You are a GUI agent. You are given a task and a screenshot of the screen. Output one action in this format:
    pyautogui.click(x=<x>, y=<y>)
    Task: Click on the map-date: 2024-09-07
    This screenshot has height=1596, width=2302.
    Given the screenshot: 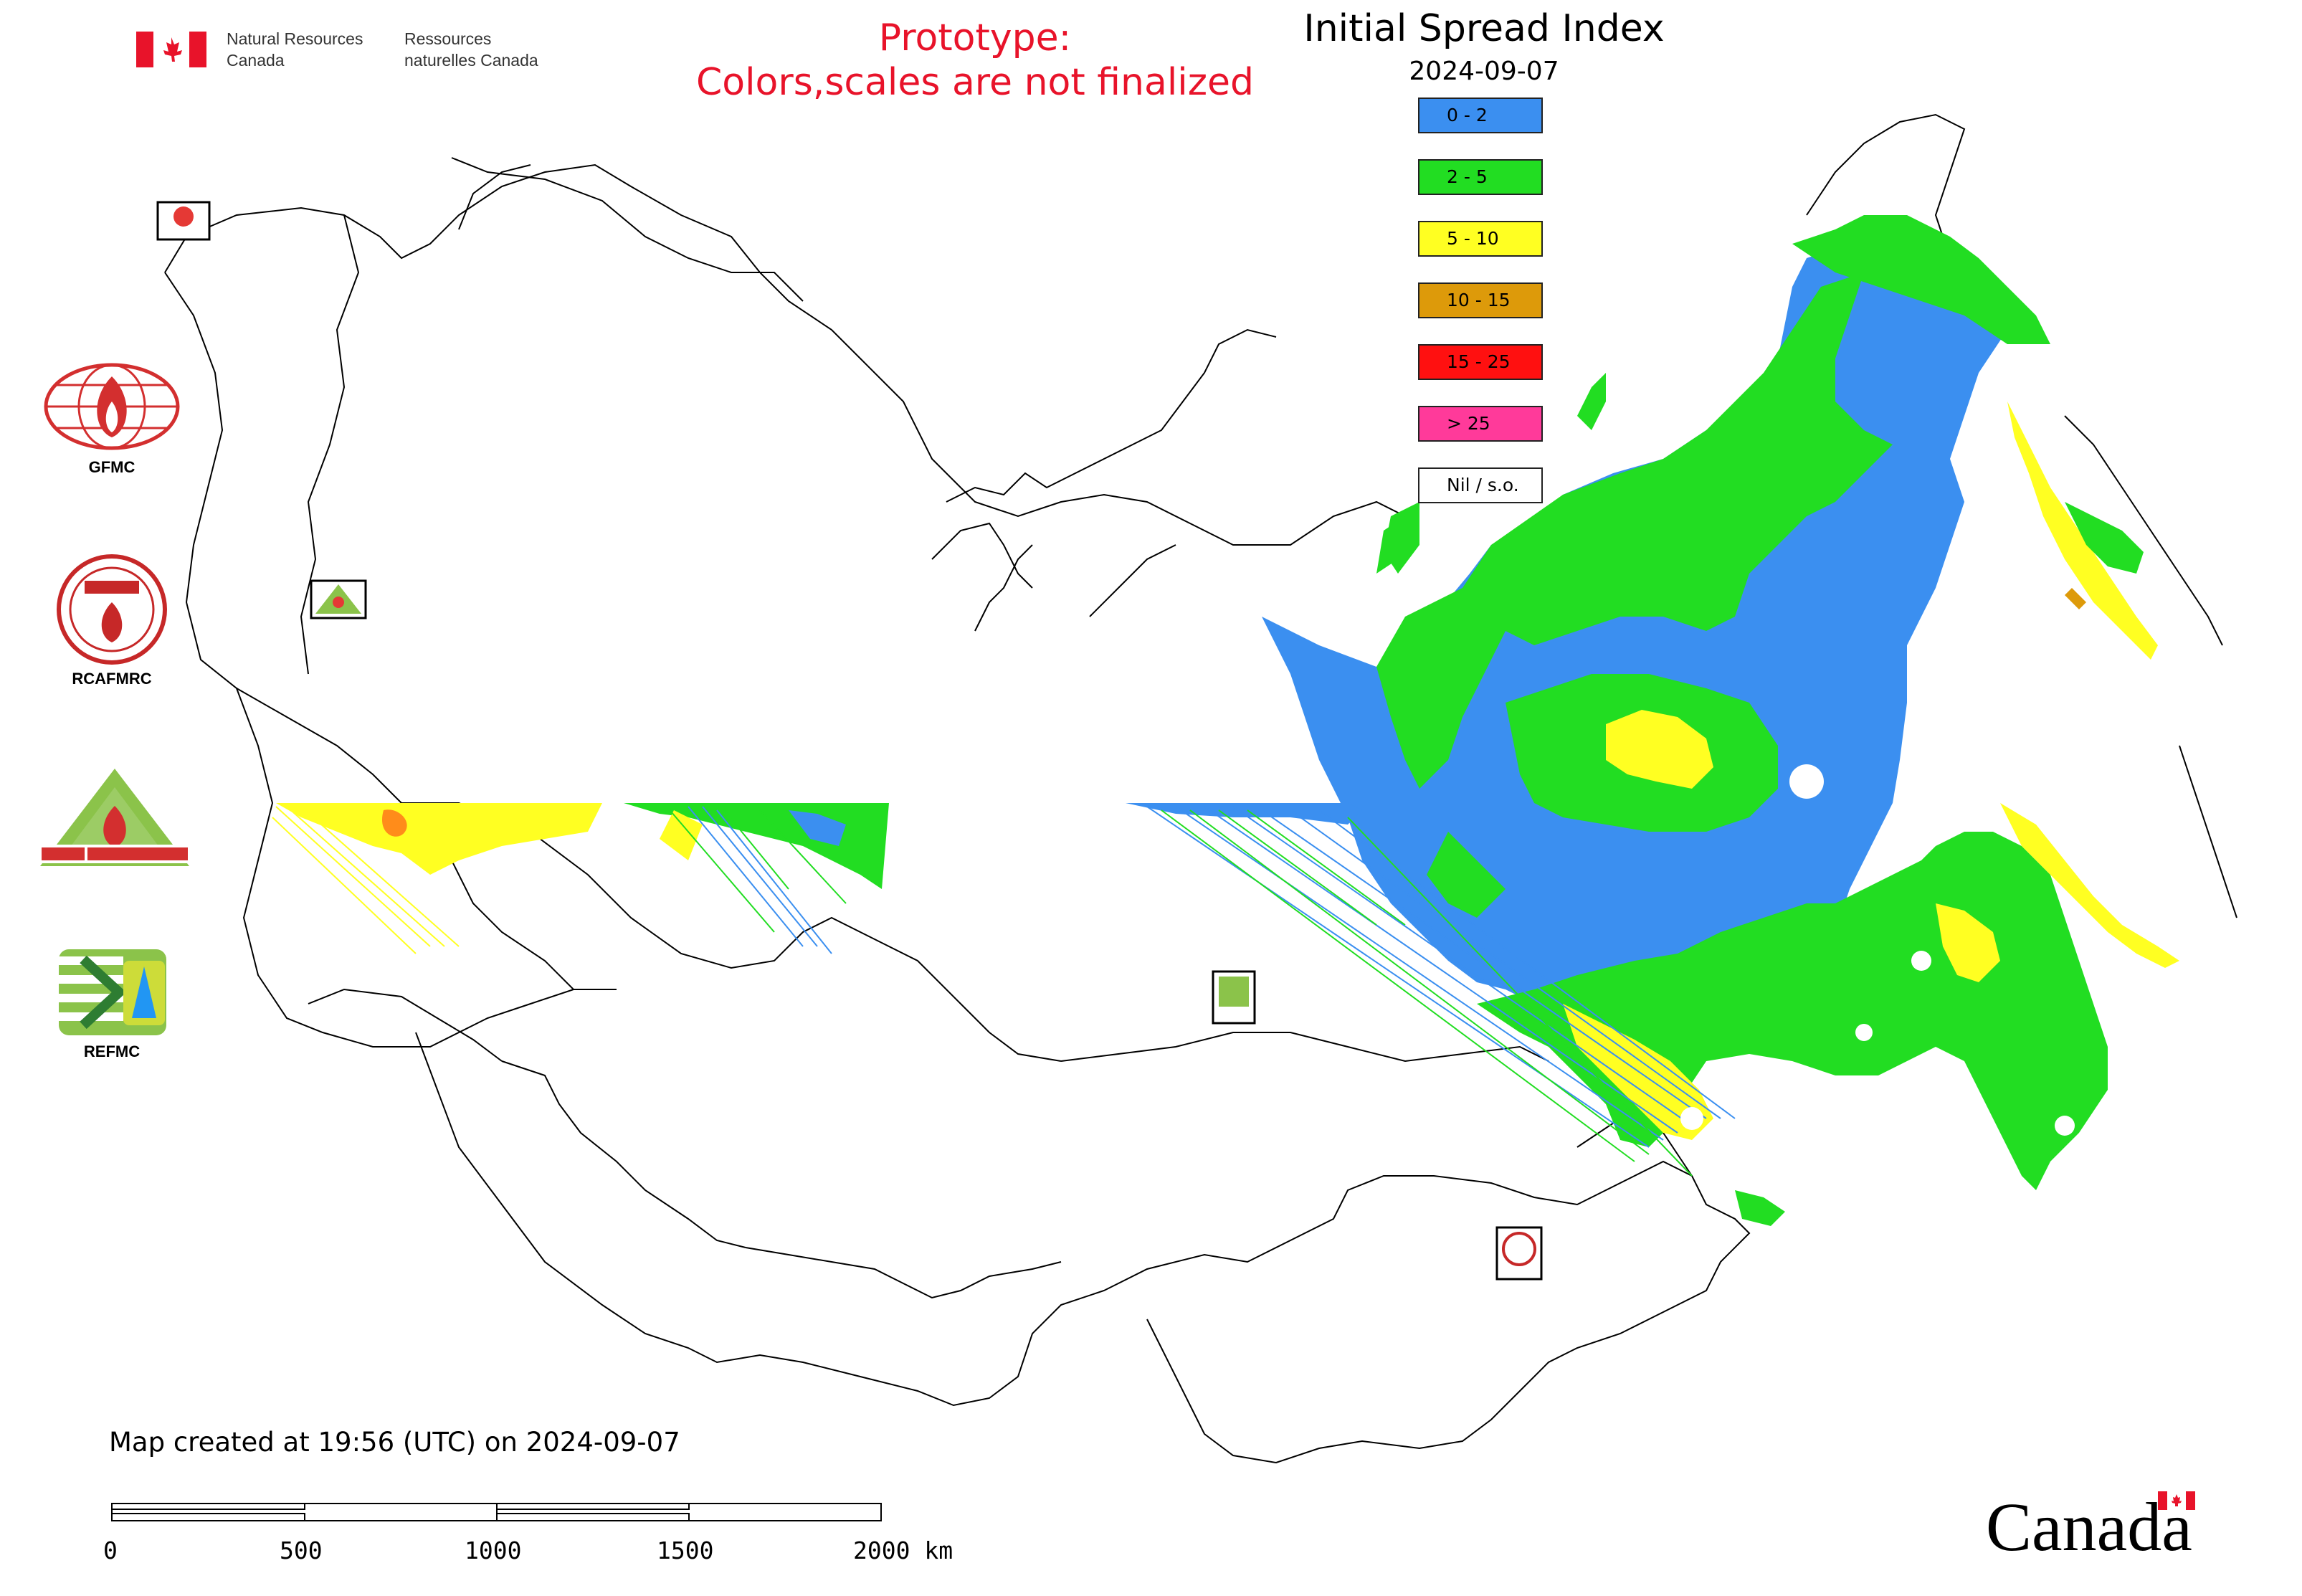 What is the action you would take?
    pyautogui.click(x=1484, y=71)
    